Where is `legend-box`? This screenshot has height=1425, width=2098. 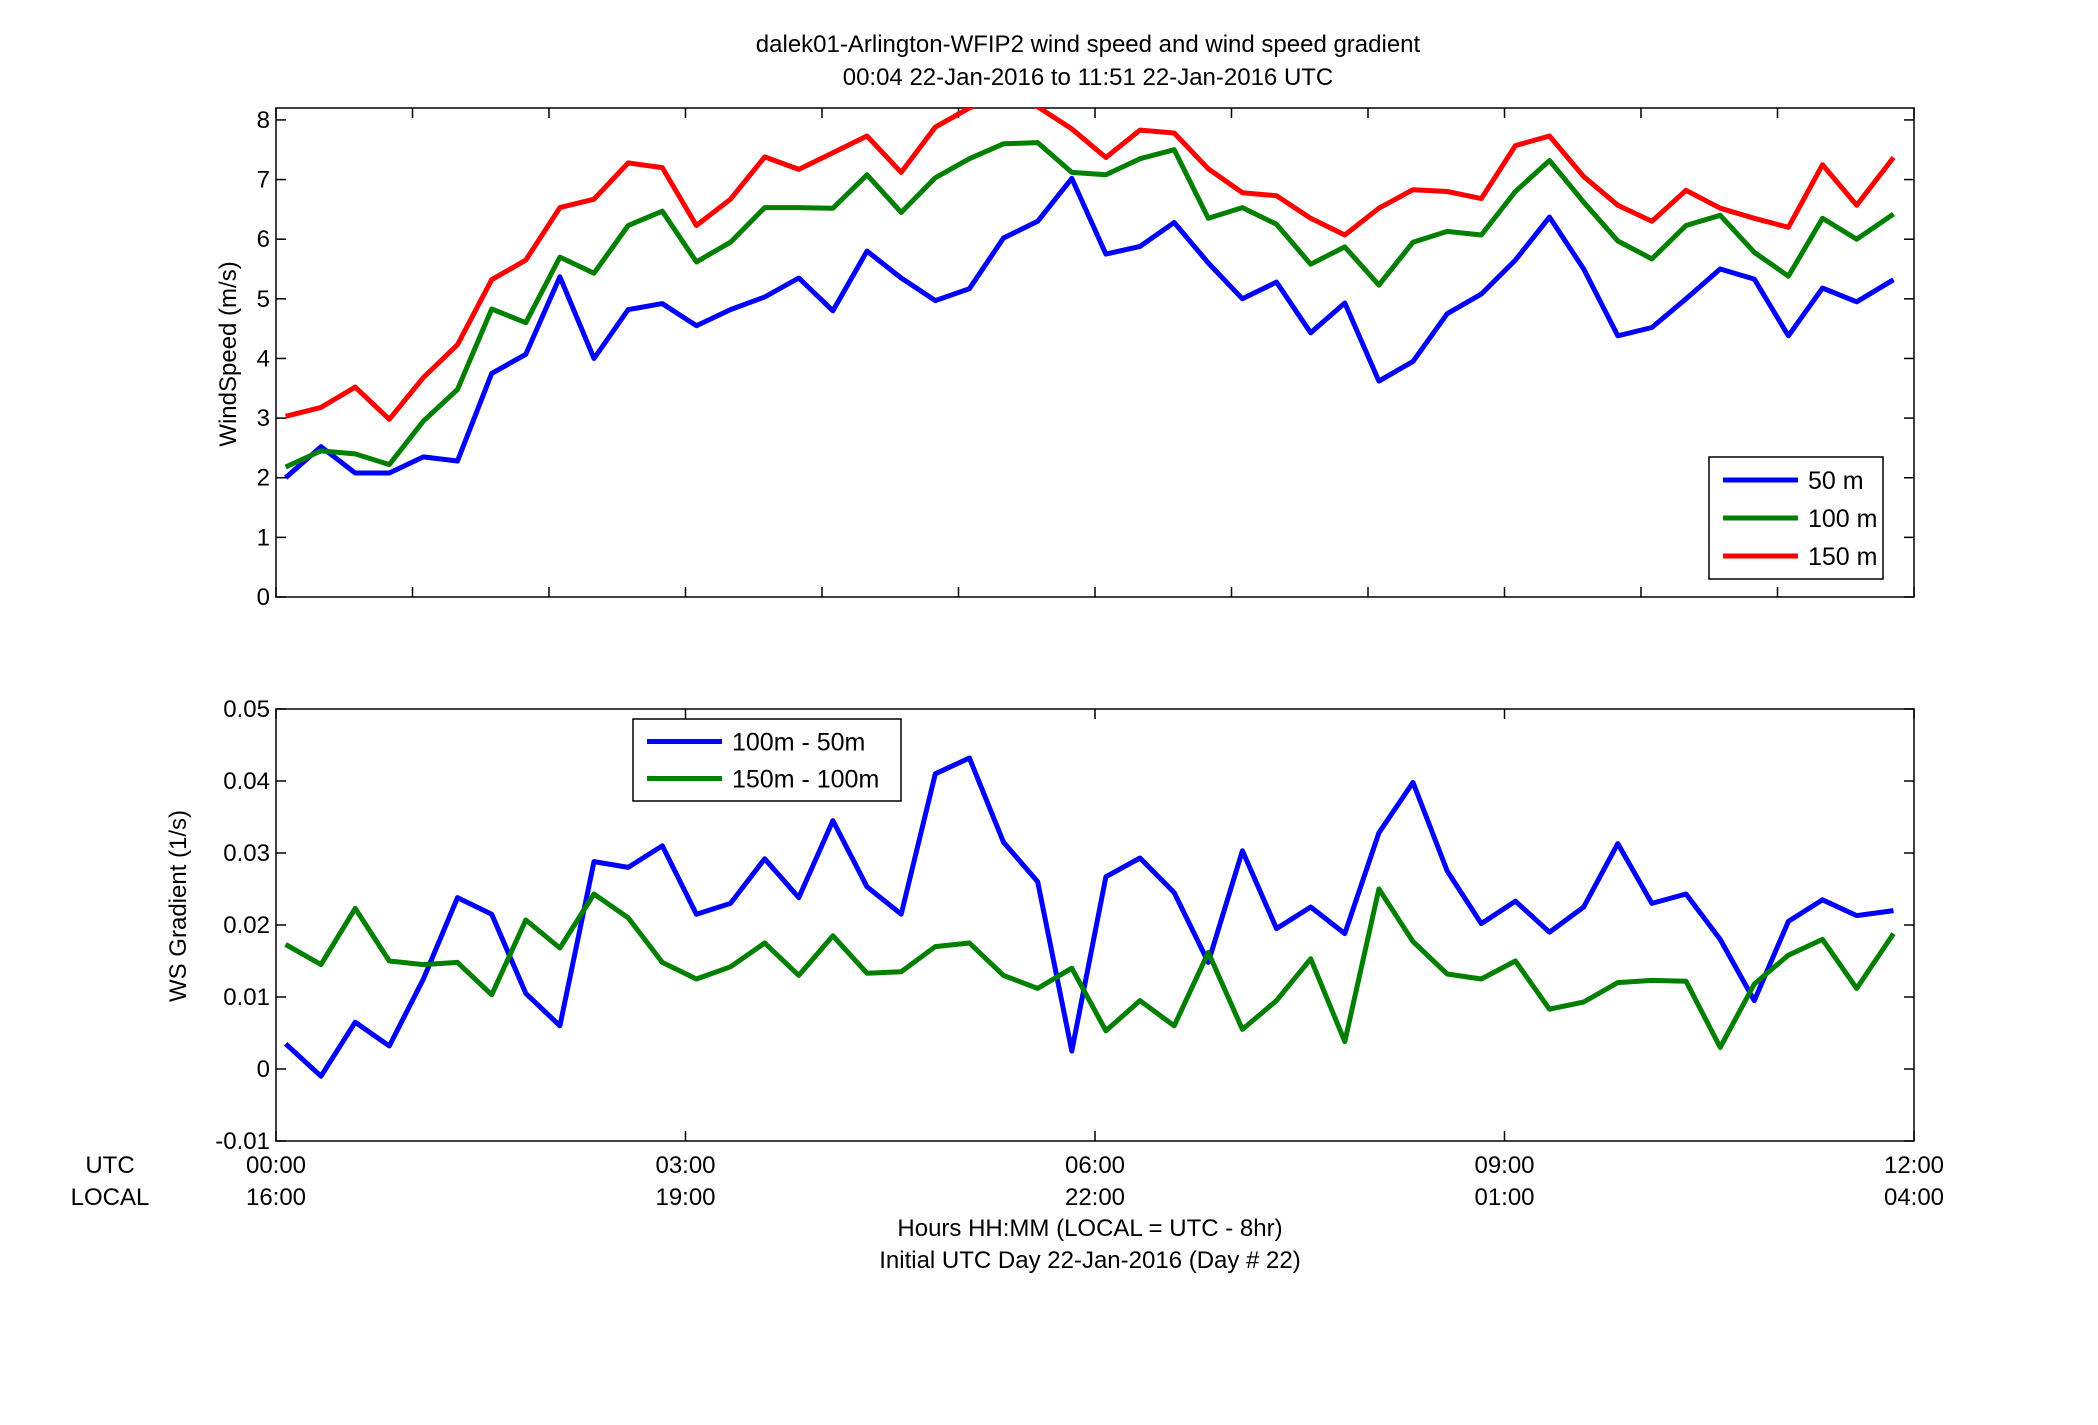 legend-box is located at coordinates (767, 760).